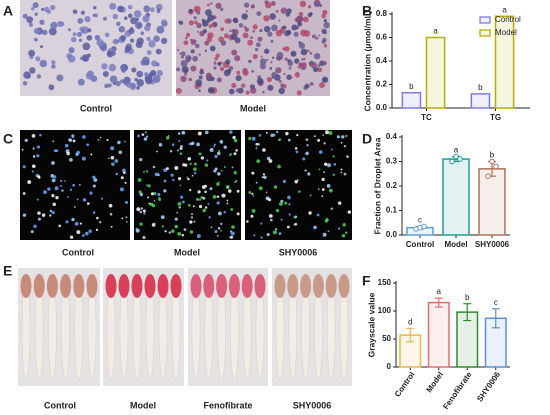  What do you see at coordinates (312, 405) in the screenshot?
I see `caption: SHY0006` at bounding box center [312, 405].